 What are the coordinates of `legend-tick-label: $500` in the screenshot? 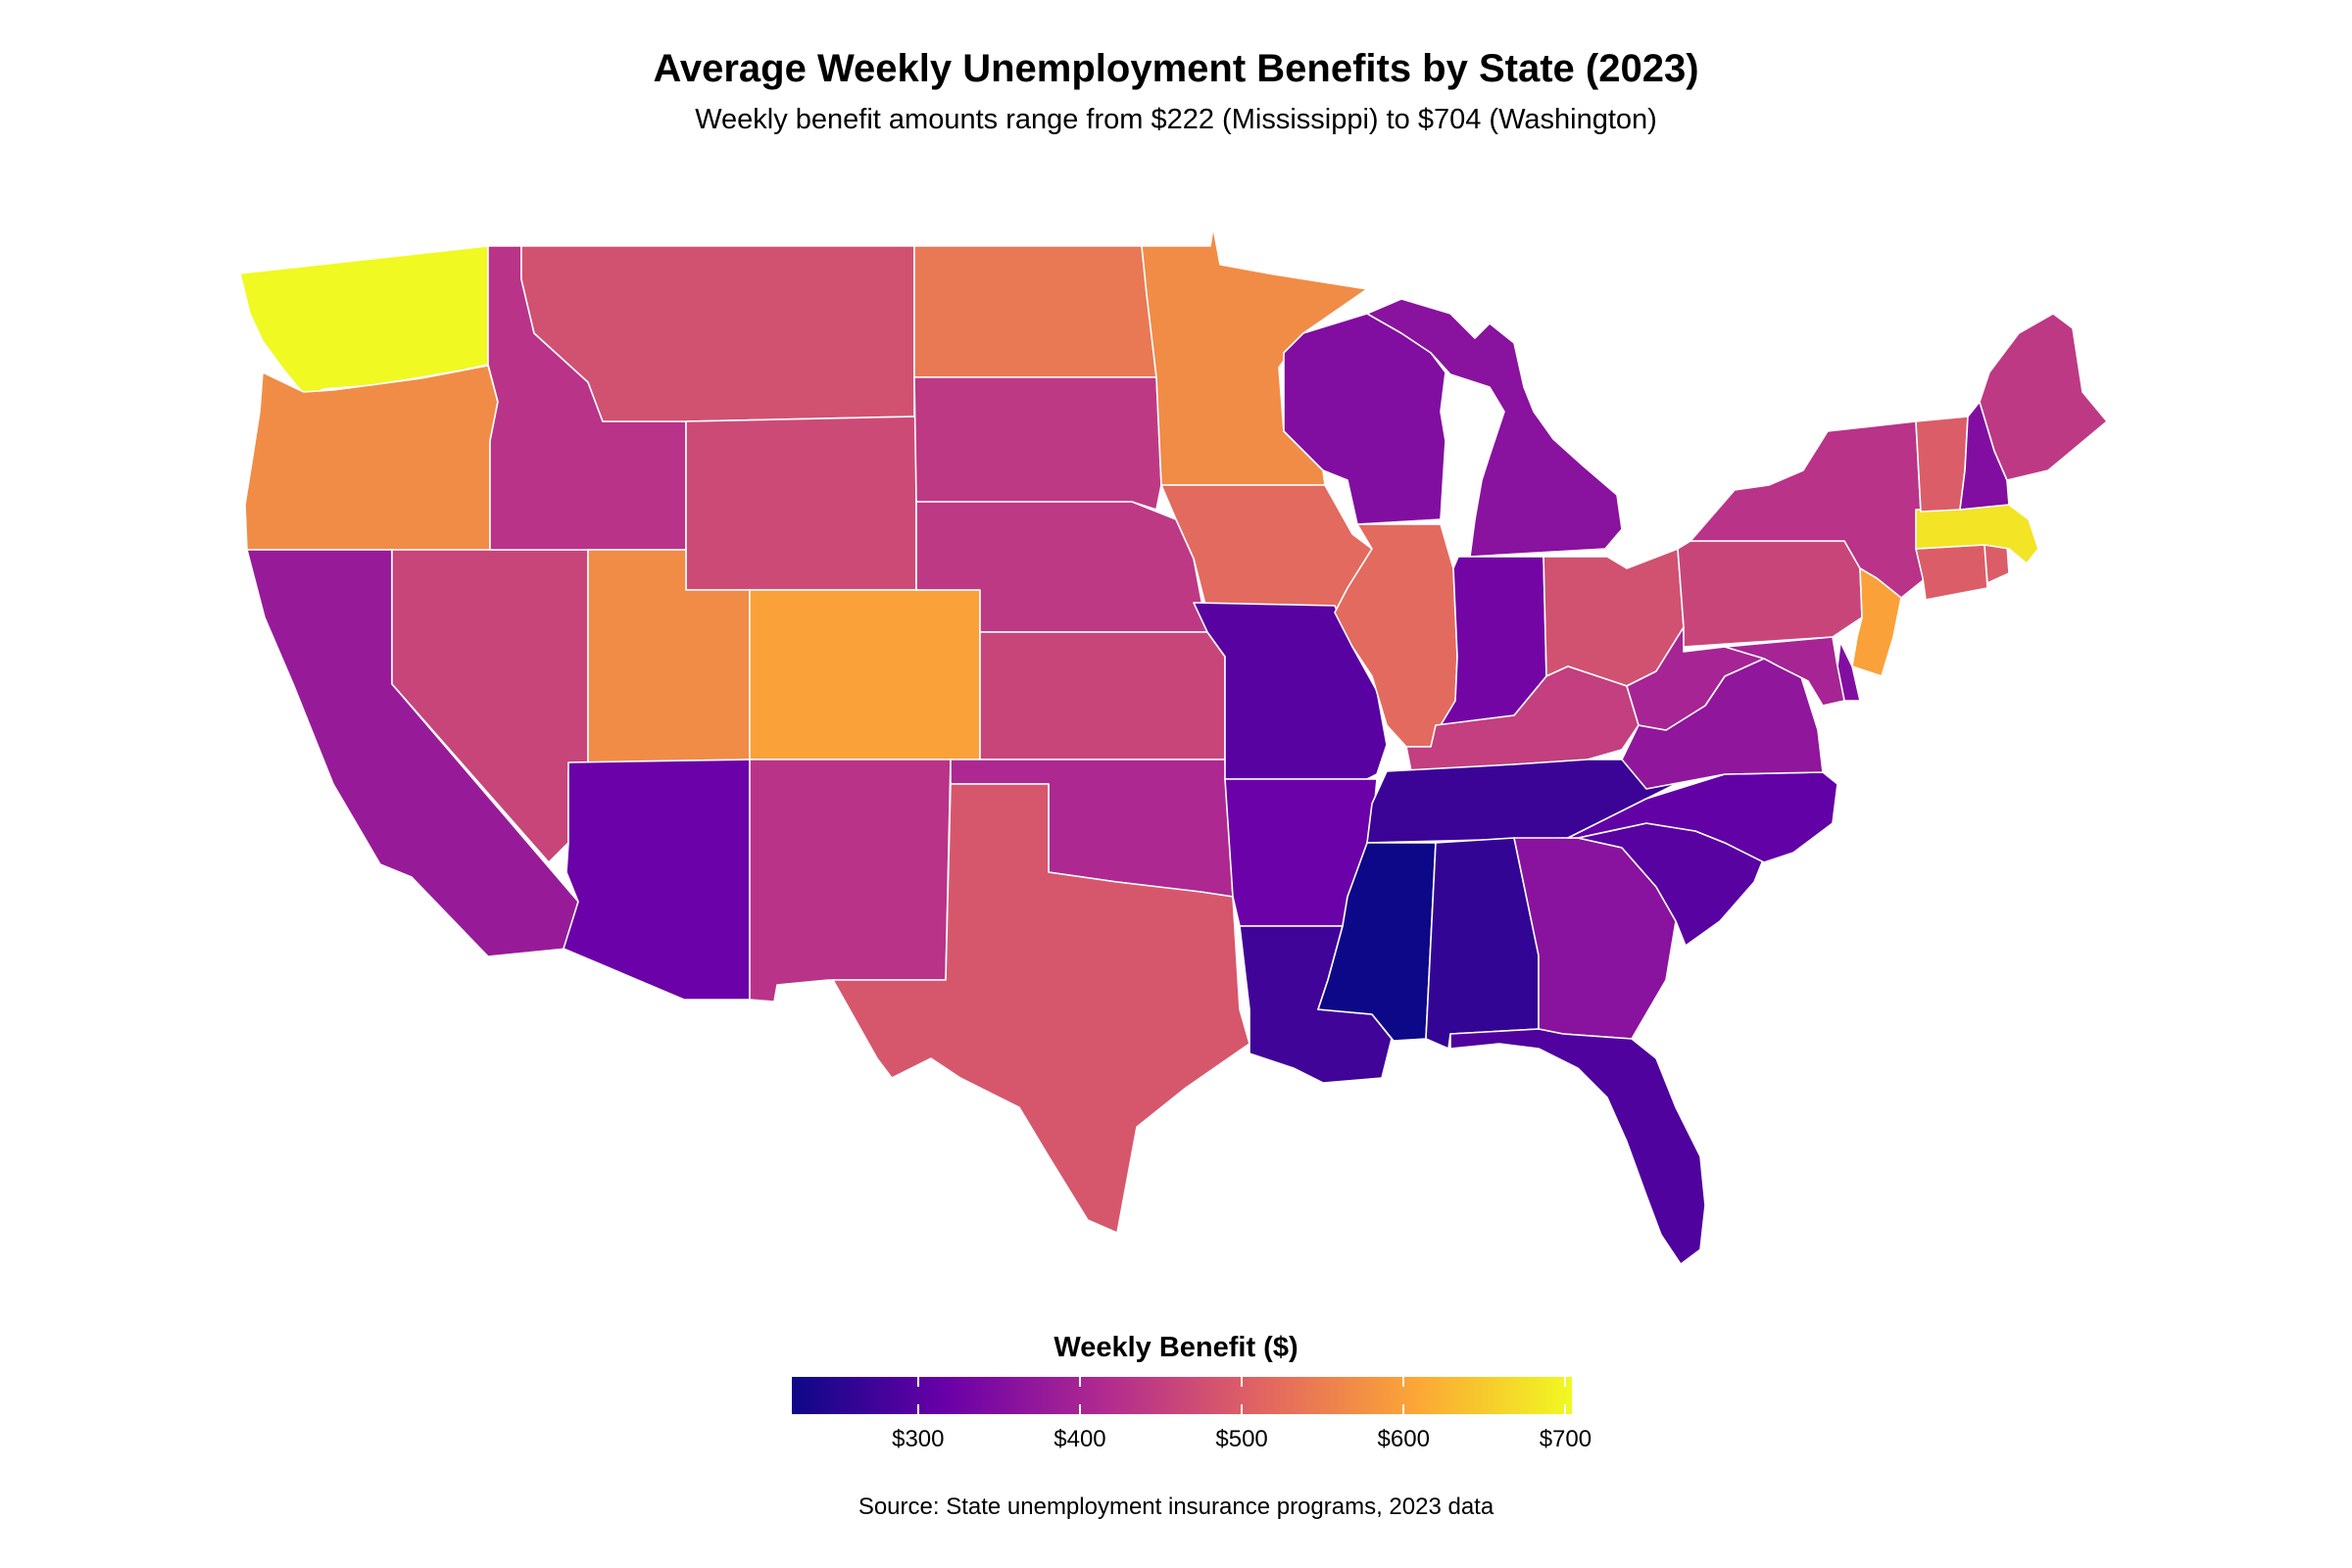 It's located at (1241, 1439).